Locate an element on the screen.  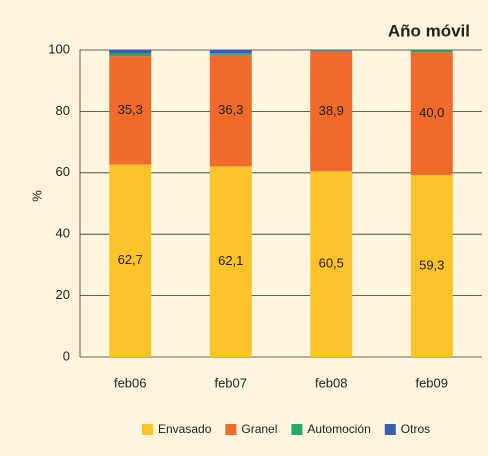
data-label: 59,3 is located at coordinates (431, 264).